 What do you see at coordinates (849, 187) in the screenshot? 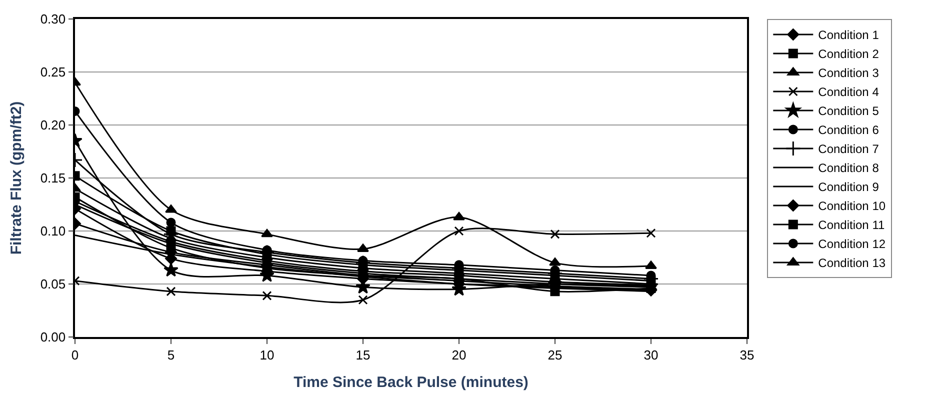
I see `legend-label: Condition 9` at bounding box center [849, 187].